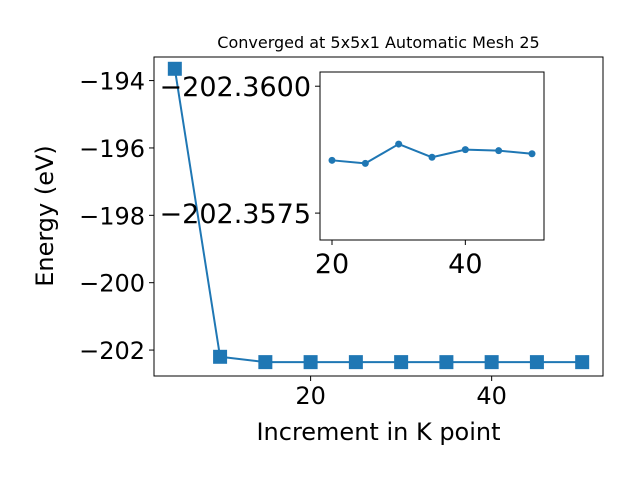 Image resolution: width=640 pixels, height=480 pixels. I want to click on inset-y-tick-label: −202.3600, so click(235, 87).